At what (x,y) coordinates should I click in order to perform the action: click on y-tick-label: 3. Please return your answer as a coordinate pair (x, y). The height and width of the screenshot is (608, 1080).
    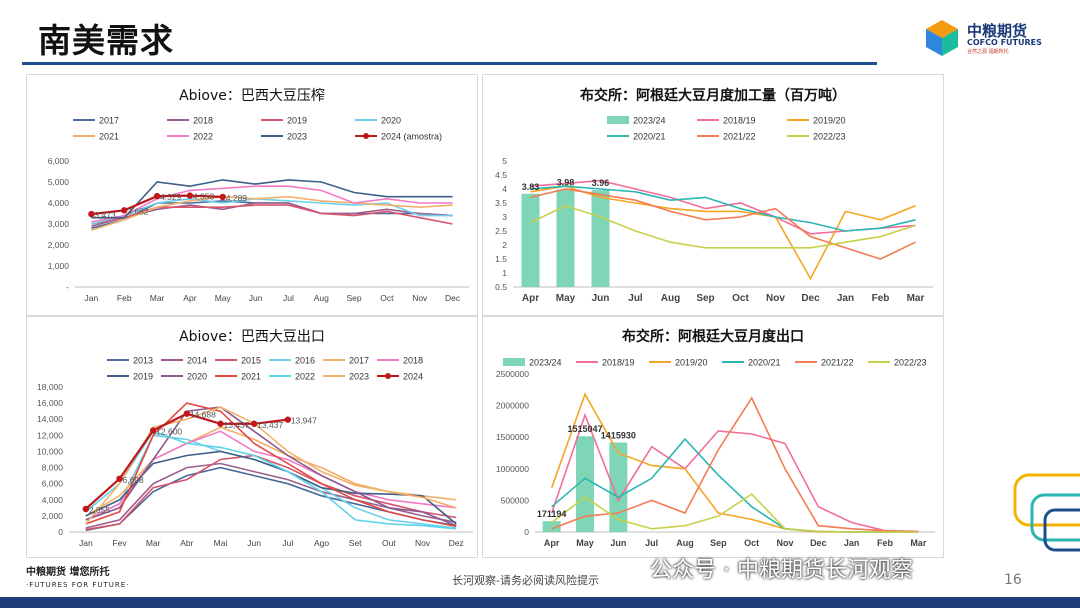
    Looking at the image, I should click on (504, 217).